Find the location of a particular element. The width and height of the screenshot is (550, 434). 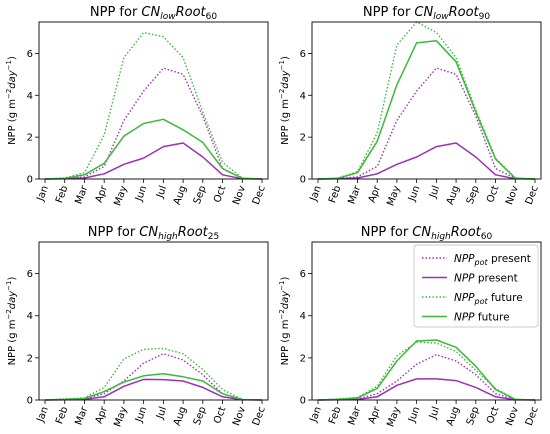

legend-label: NPPpot present is located at coordinates (492, 260).